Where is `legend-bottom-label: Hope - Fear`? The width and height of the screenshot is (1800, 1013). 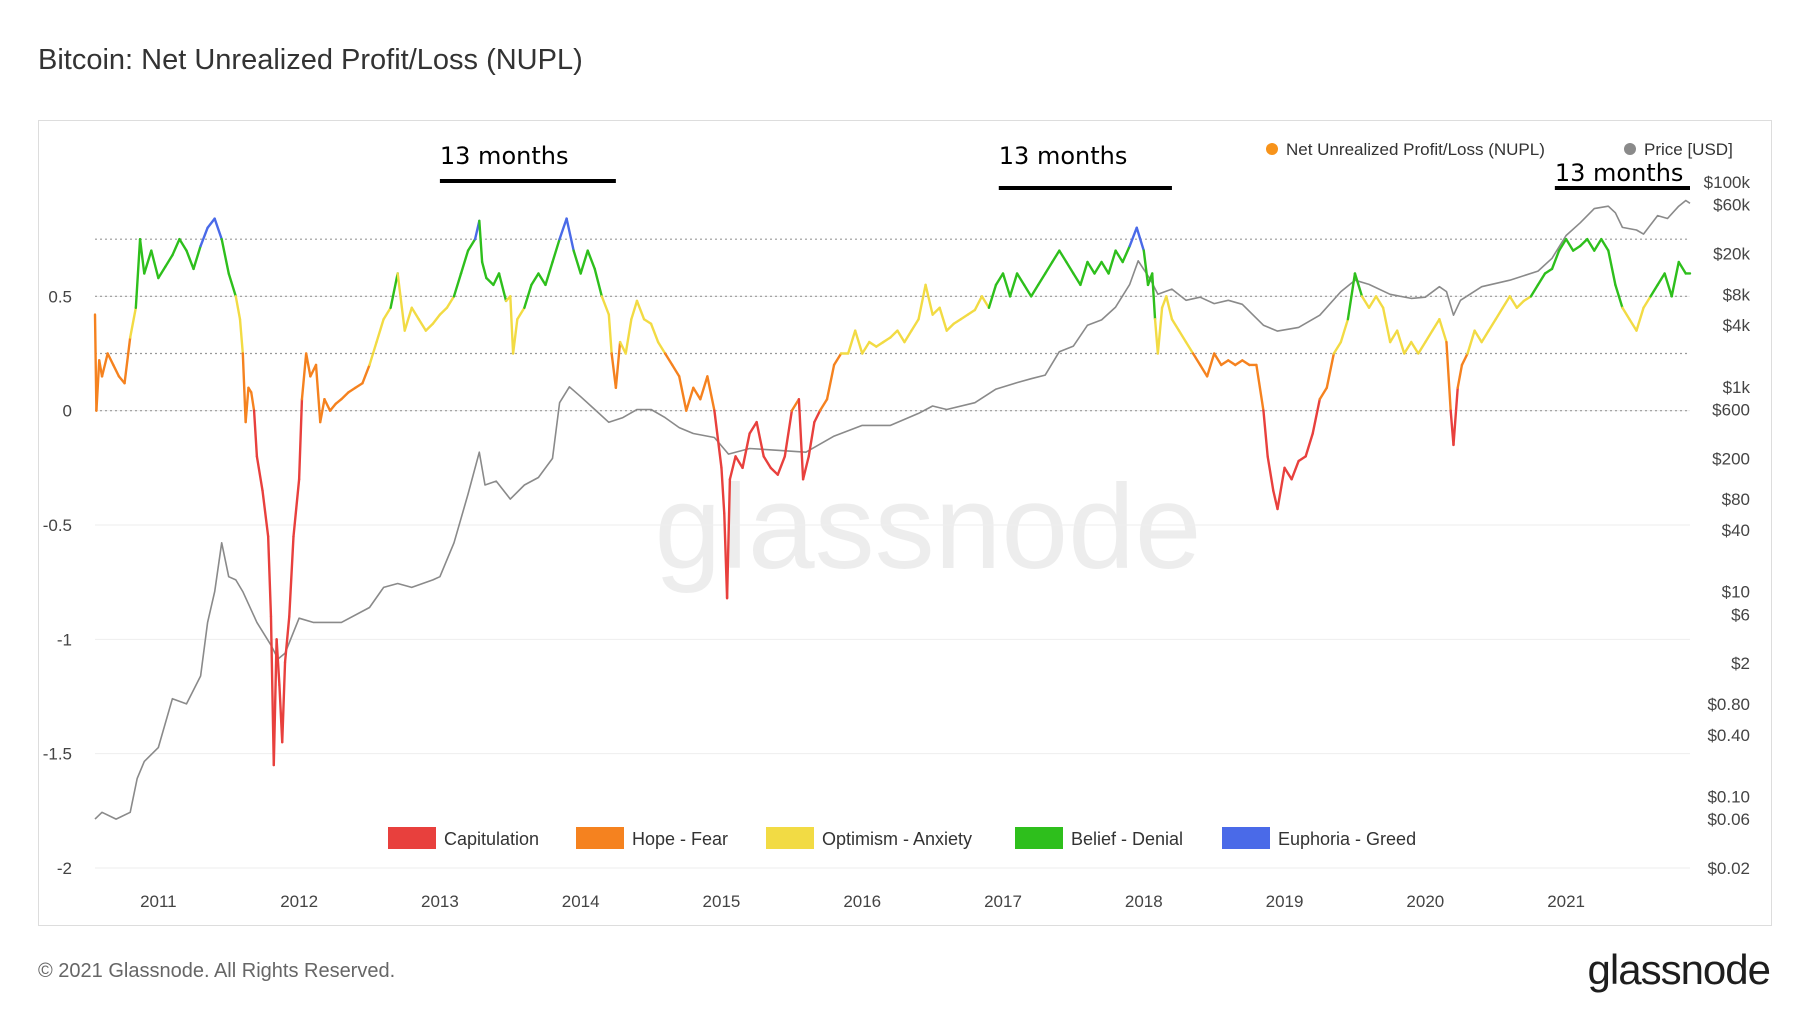 legend-bottom-label: Hope - Fear is located at coordinates (680, 839).